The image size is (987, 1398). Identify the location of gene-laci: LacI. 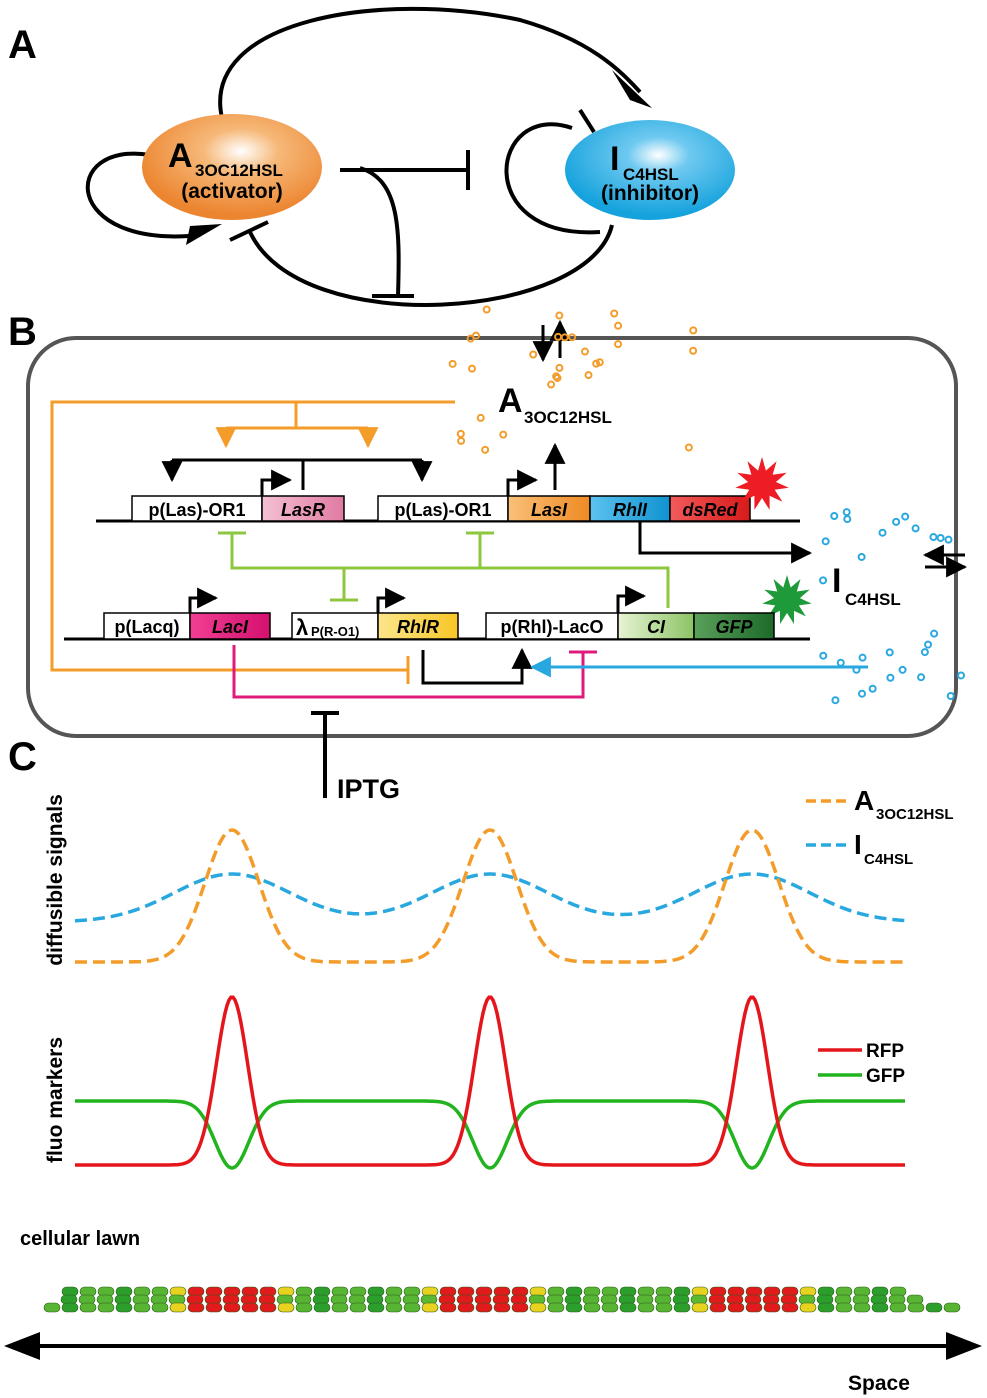
(230, 626).